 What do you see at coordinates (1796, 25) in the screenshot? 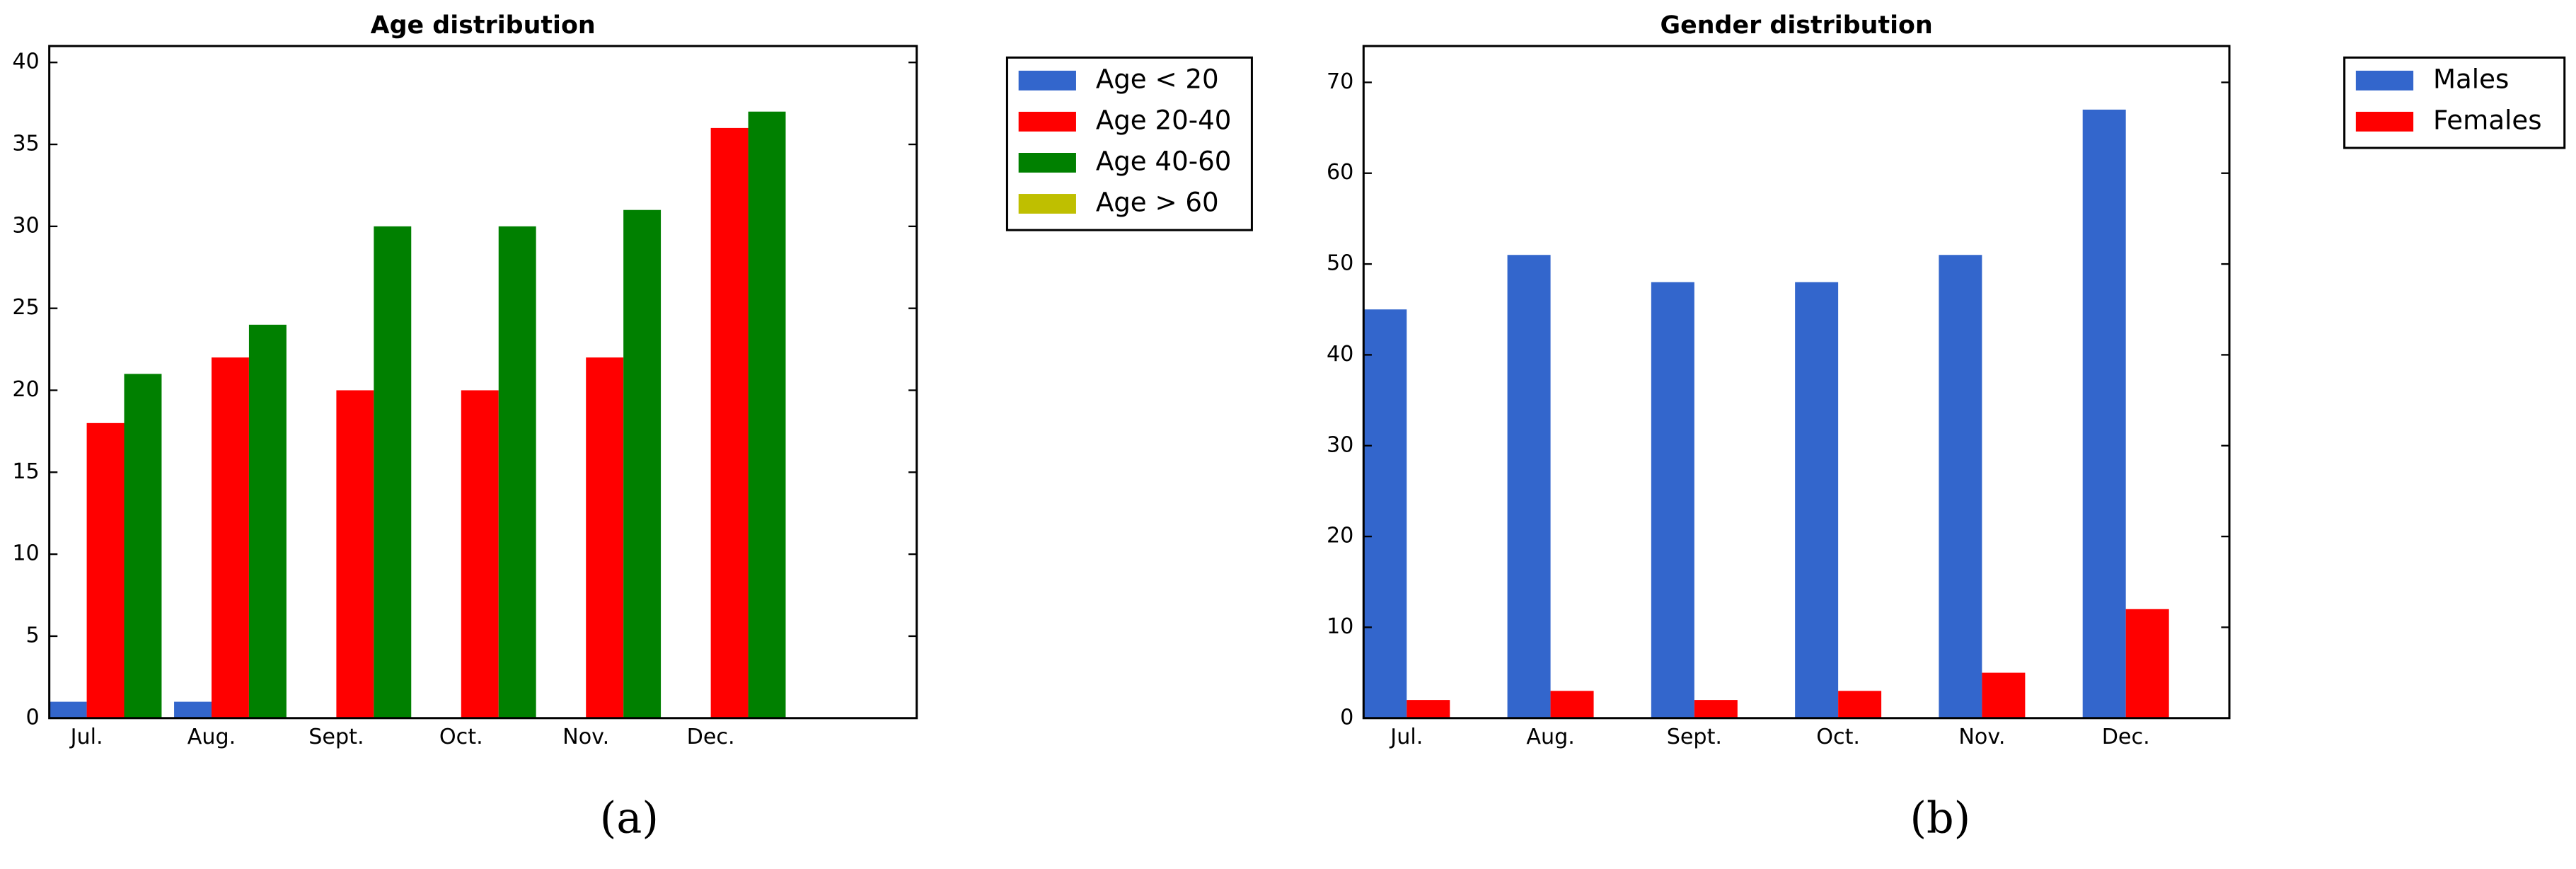
I see `chart-title: Gender distribution` at bounding box center [1796, 25].